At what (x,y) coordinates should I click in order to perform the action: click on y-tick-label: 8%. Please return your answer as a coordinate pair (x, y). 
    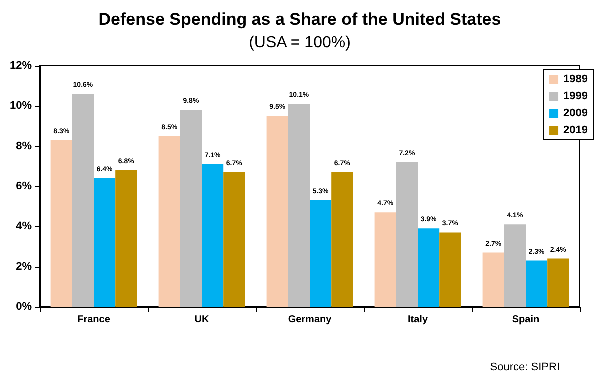
    Looking at the image, I should click on (24, 146).